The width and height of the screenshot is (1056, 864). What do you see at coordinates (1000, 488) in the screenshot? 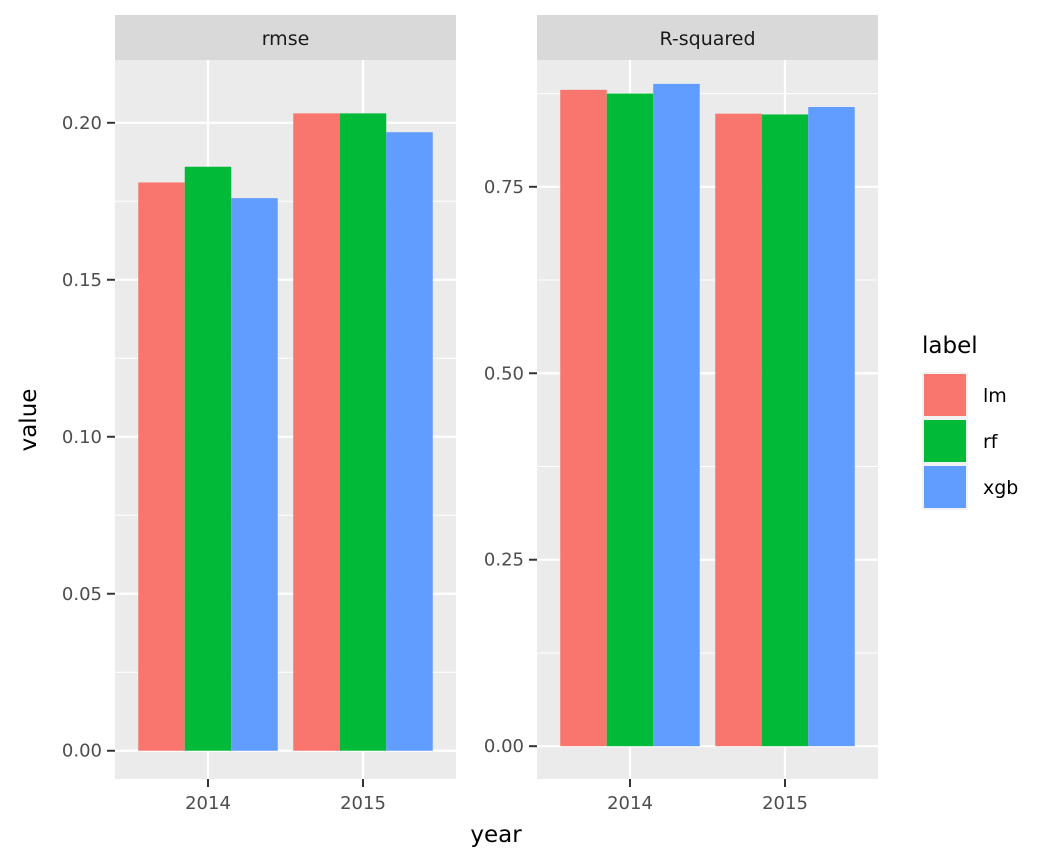
I see `legend-label-xgb: xgb` at bounding box center [1000, 488].